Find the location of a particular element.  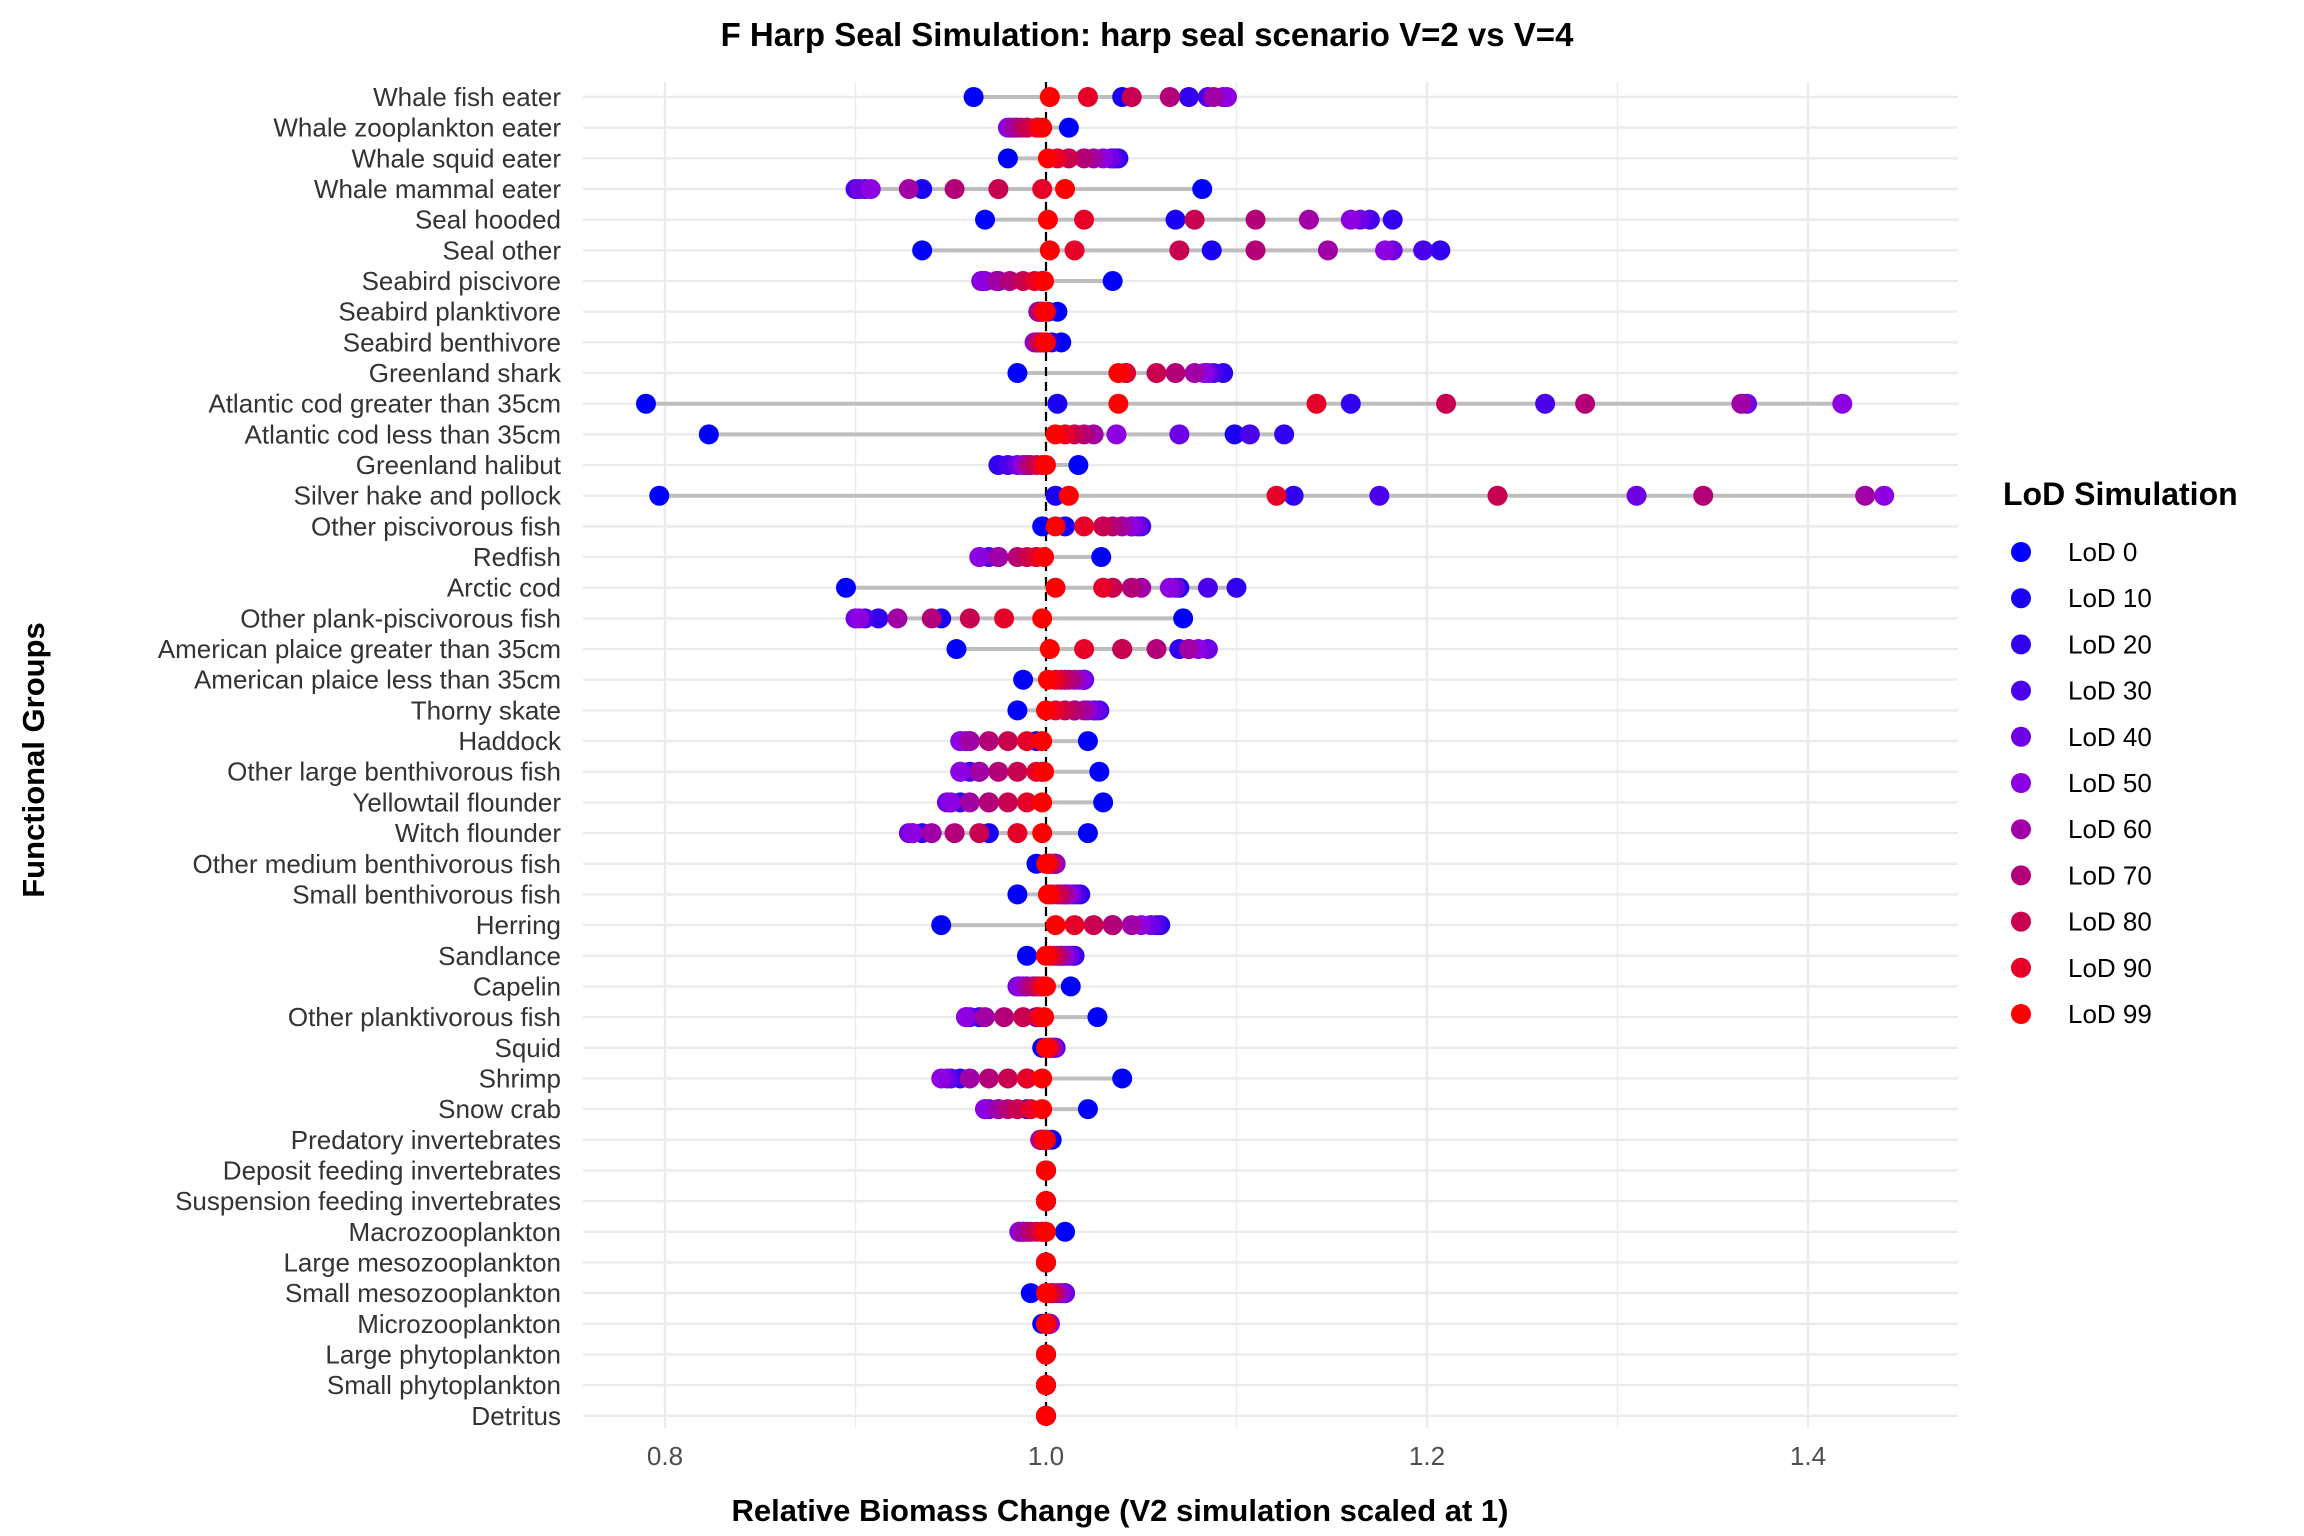

y-axis-label: Microzooplankton is located at coordinates (459, 1324).